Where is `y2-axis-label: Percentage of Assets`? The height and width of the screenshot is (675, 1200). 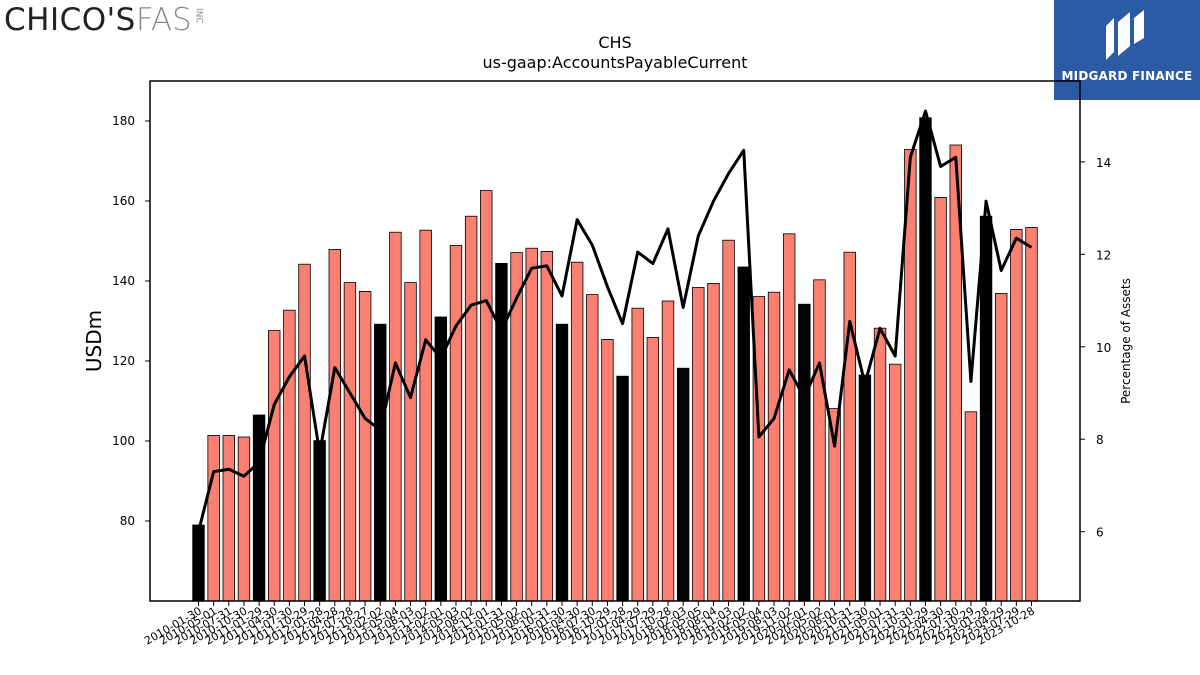 y2-axis-label: Percentage of Assets is located at coordinates (1126, 341).